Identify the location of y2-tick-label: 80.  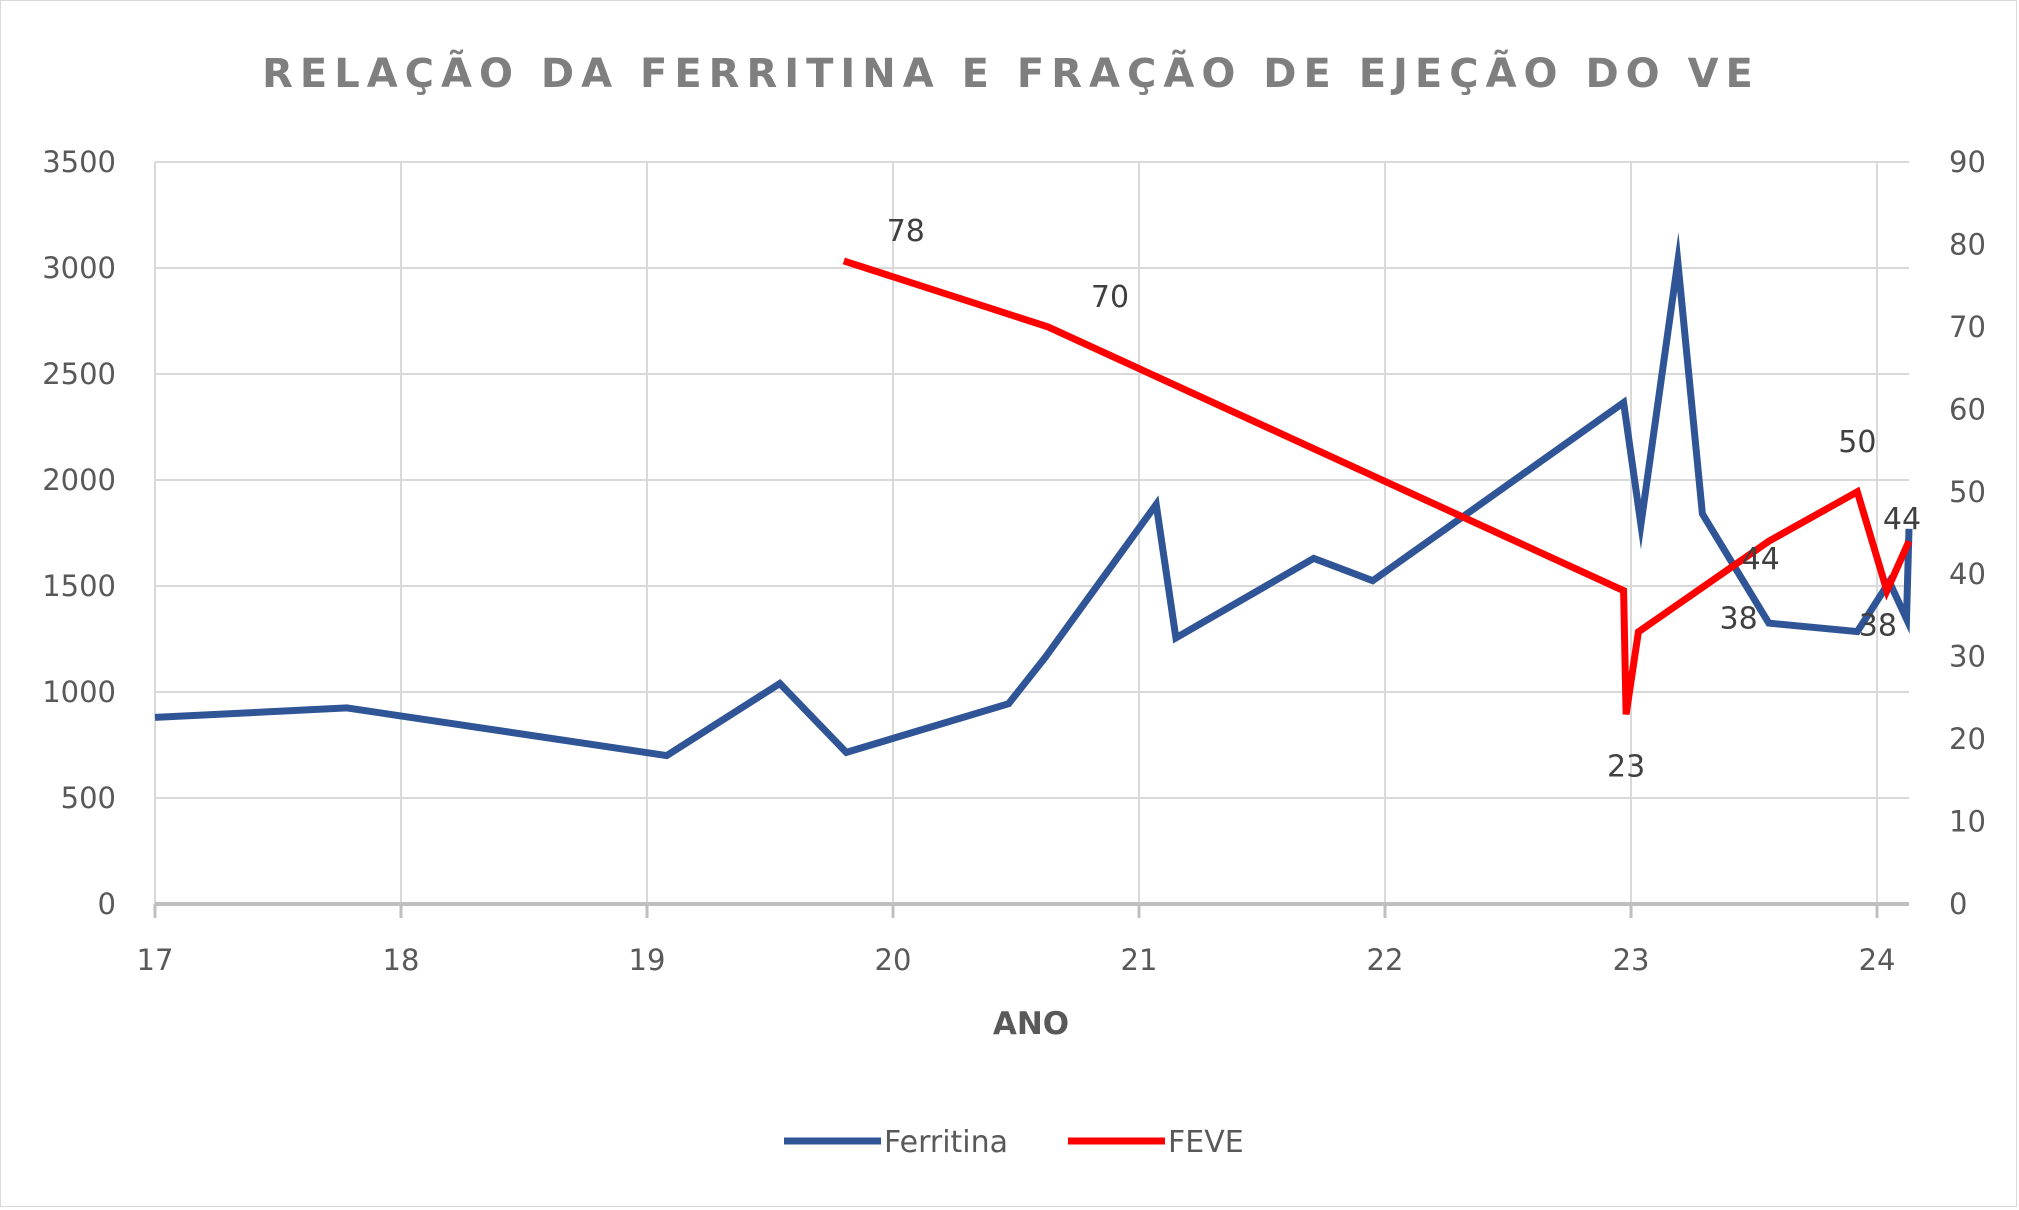
(1967, 244).